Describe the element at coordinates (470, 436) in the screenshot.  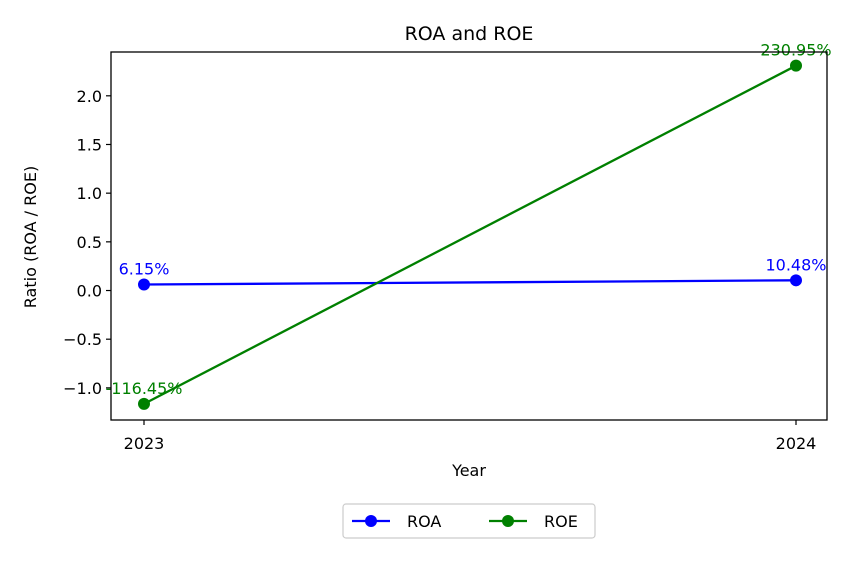
I see `x-axis-ticks: 2023 2024` at that location.